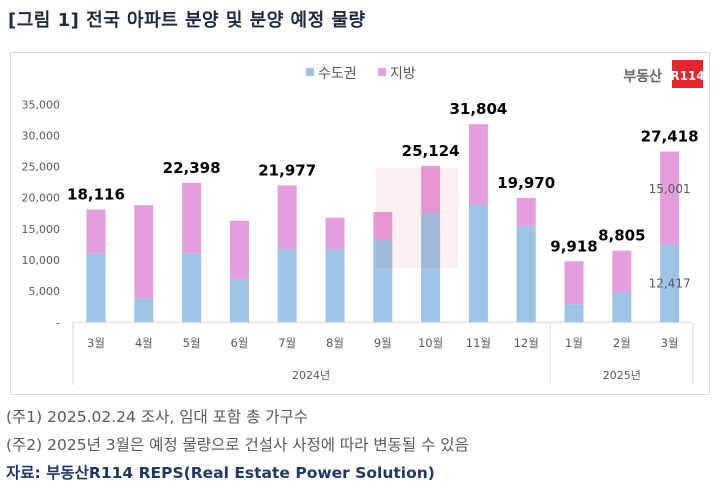 The image size is (720, 488). What do you see at coordinates (192, 343) in the screenshot?
I see `x-tick-label: 5월` at bounding box center [192, 343].